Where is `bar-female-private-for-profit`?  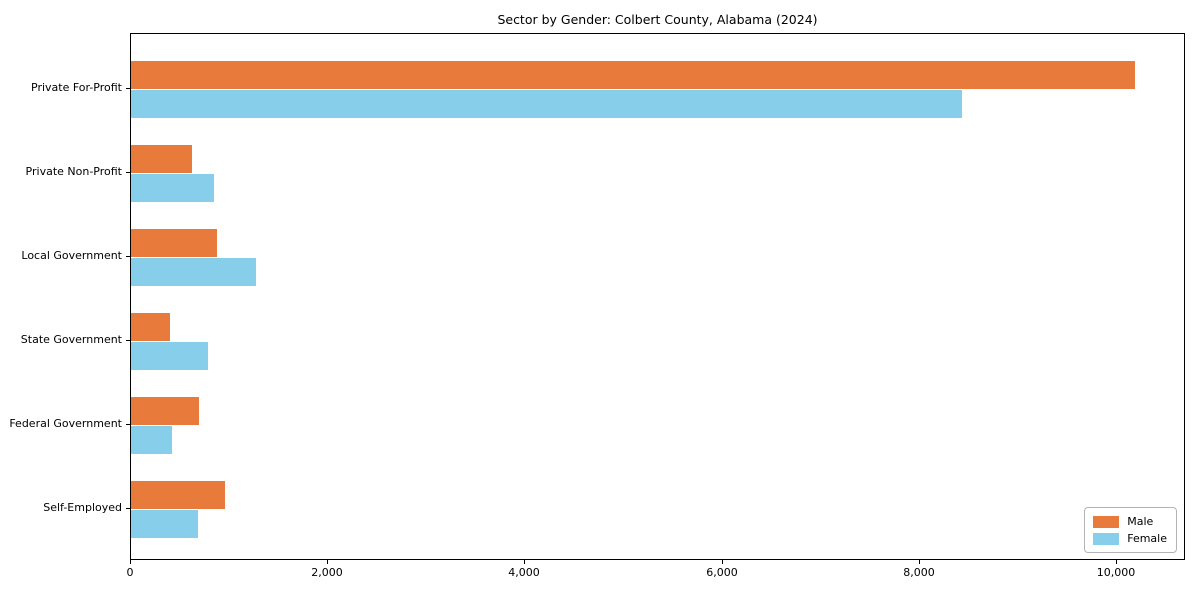
bar-female-private-for-profit is located at coordinates (546, 104).